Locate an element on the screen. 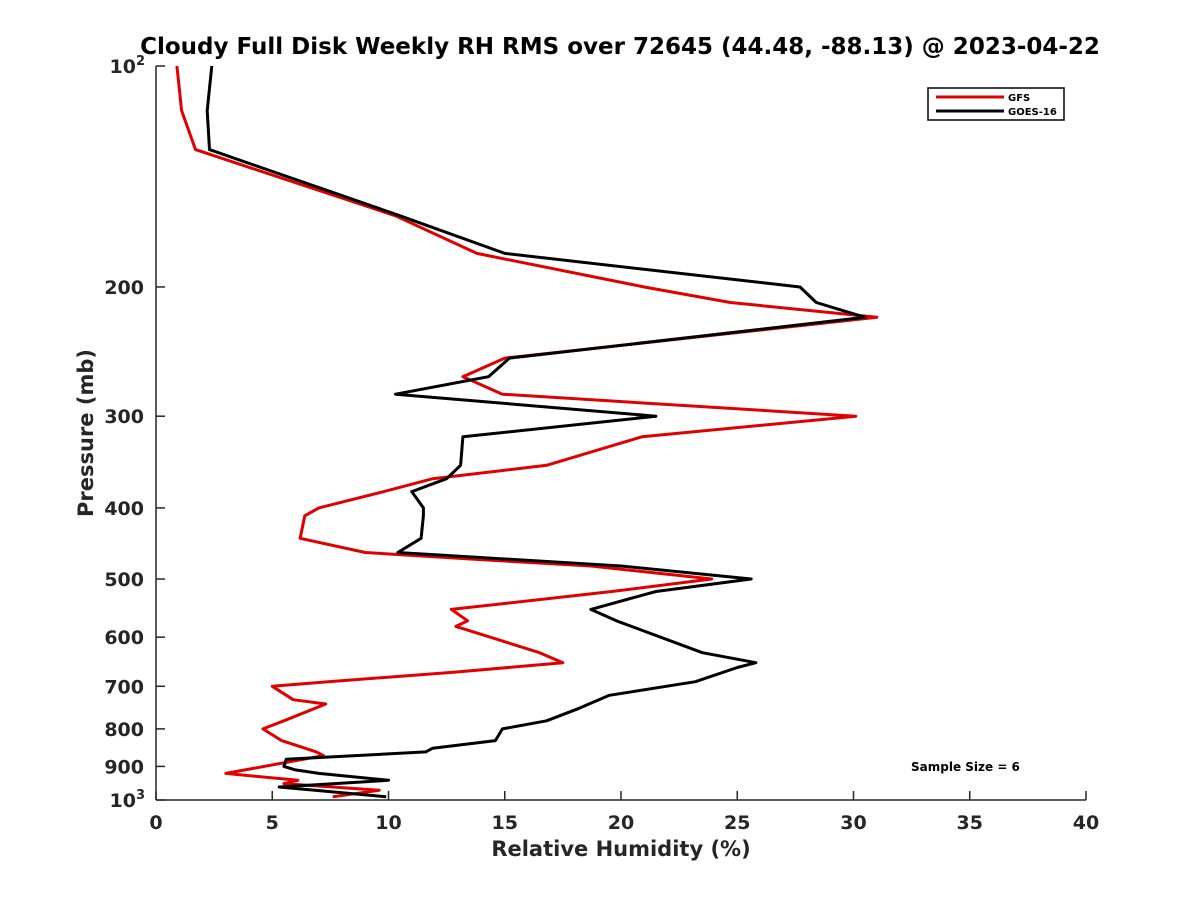 The width and height of the screenshot is (1200, 900). y-tick-label: 200 is located at coordinates (124, 288).